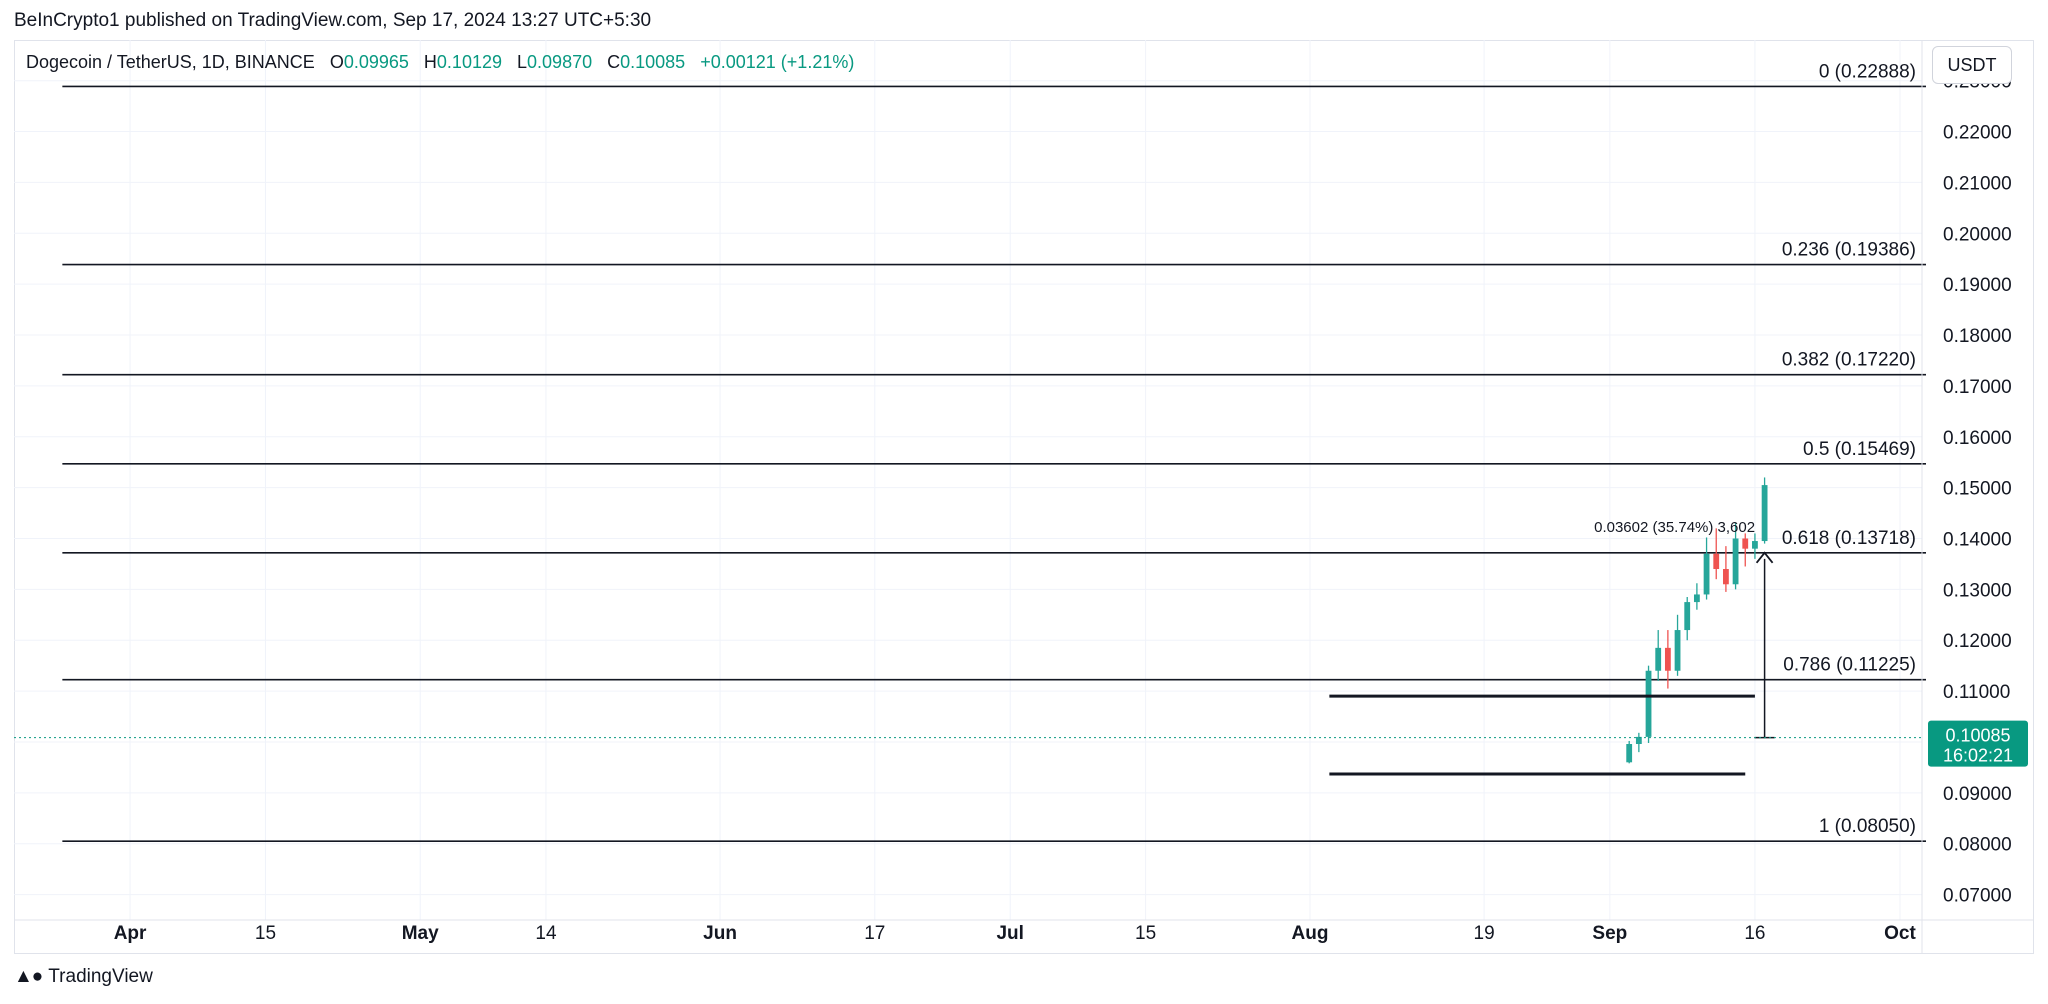 The image size is (2048, 1004). Describe the element at coordinates (1674, 527) in the screenshot. I see `measure-label: 0.03602 (35.74%) 3,602` at that location.